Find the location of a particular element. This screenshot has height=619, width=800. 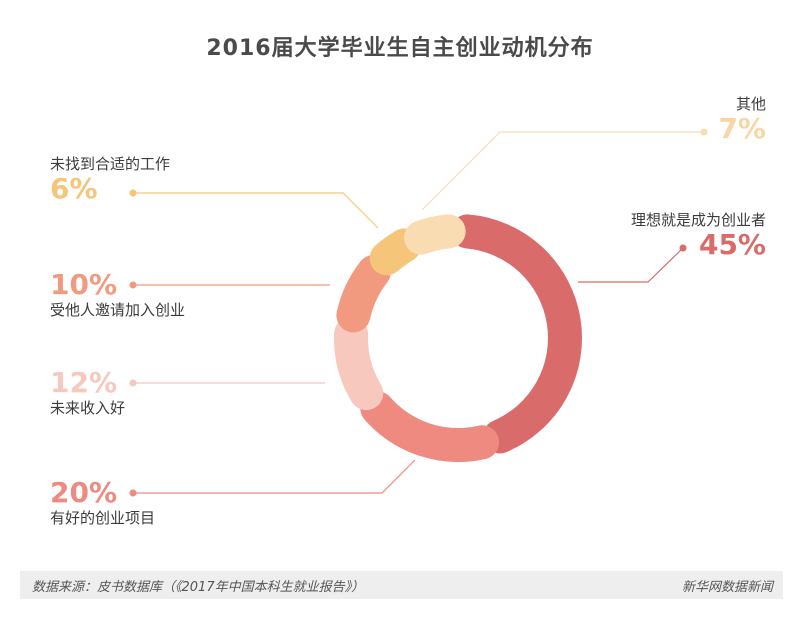

label-invited-value: 10% is located at coordinates (84, 284).